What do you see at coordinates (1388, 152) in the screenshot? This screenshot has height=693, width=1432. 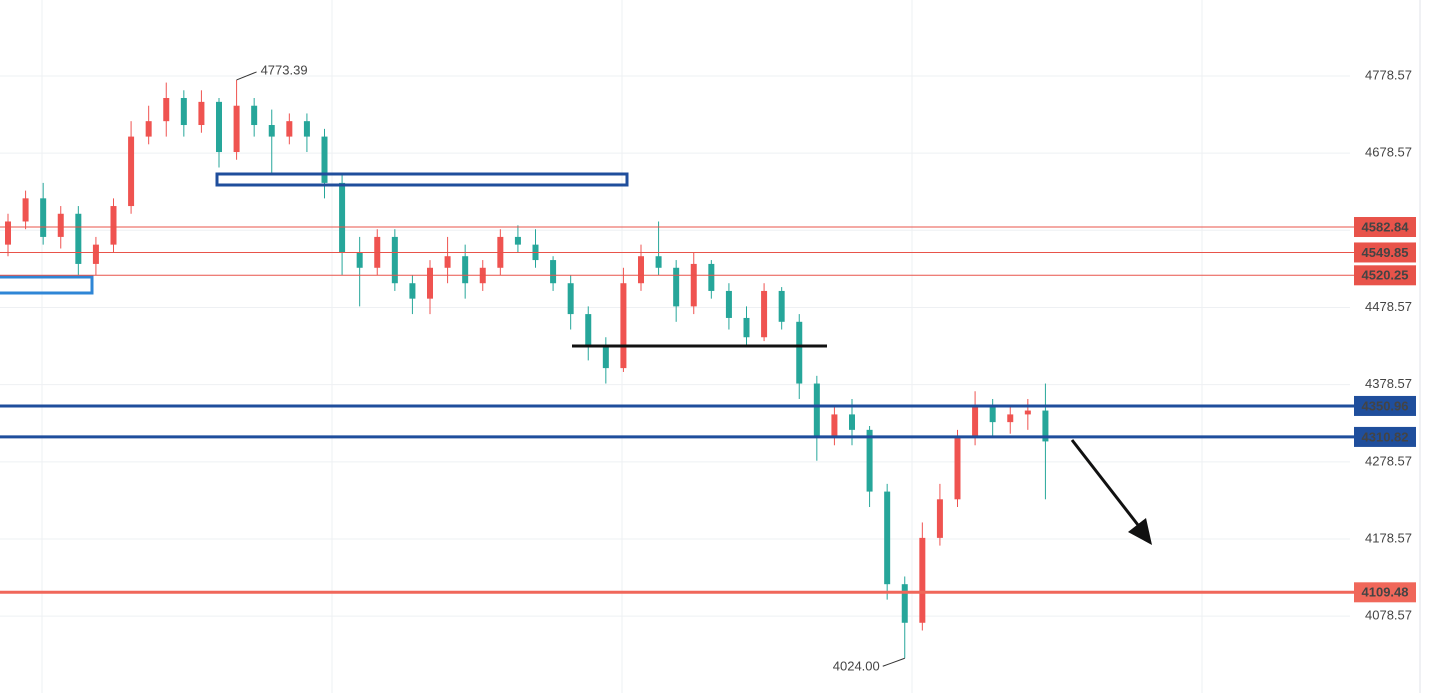 I see `y-tick-label: 4678.57` at bounding box center [1388, 152].